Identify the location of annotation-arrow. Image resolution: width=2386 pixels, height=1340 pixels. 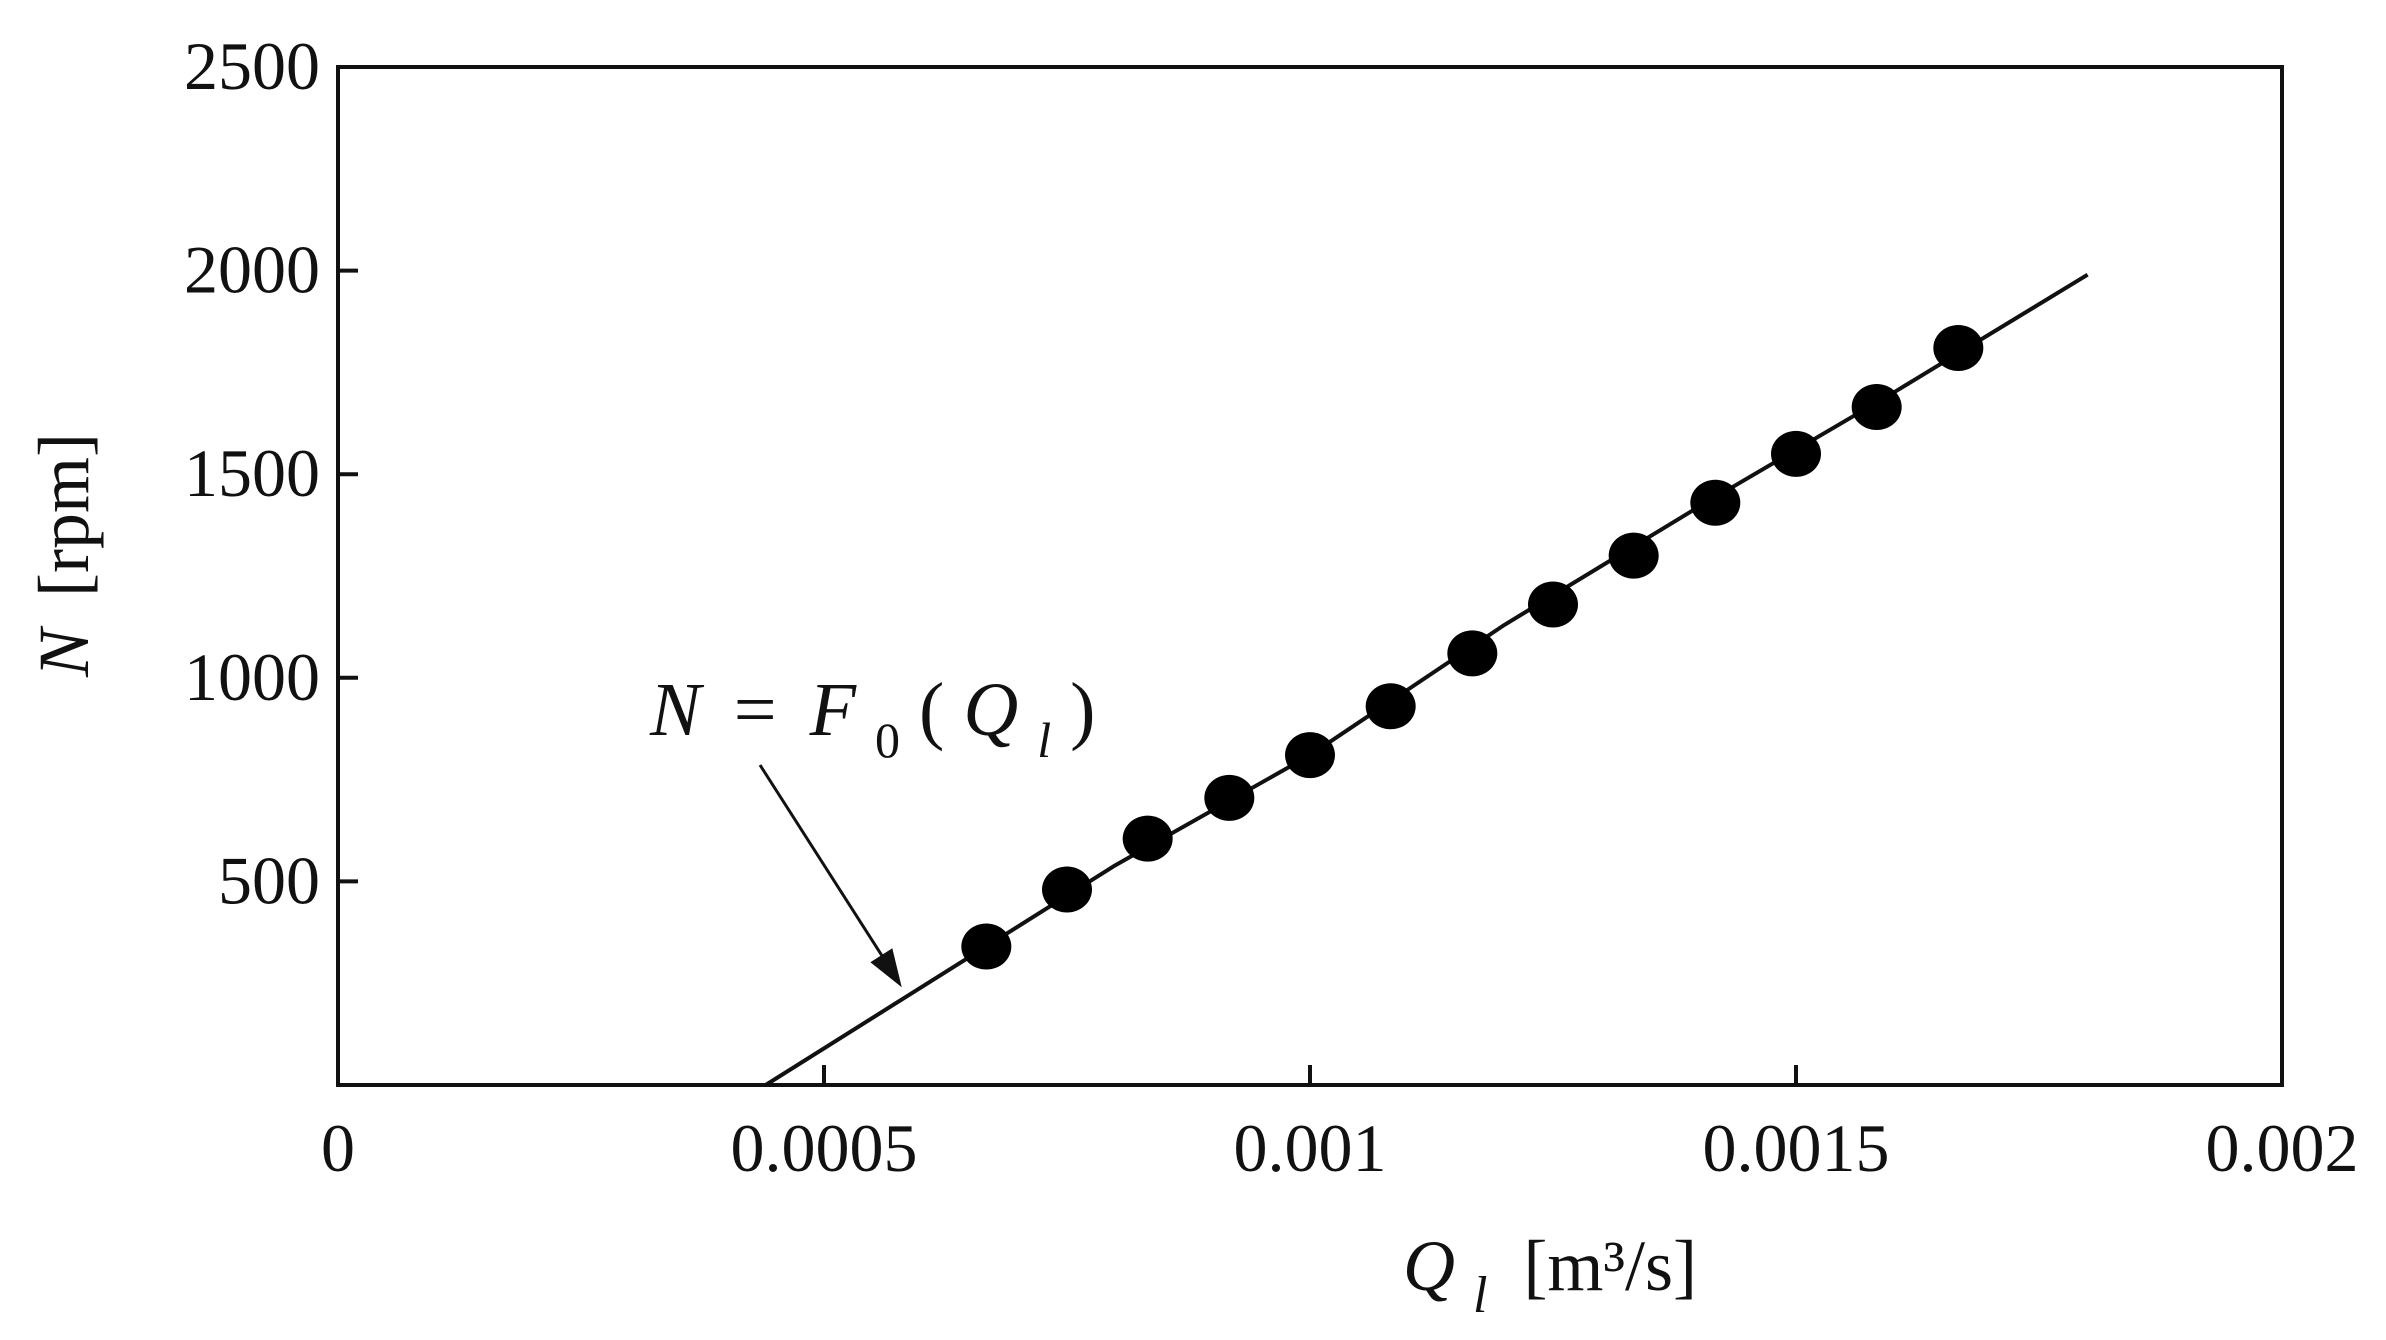
(830, 876).